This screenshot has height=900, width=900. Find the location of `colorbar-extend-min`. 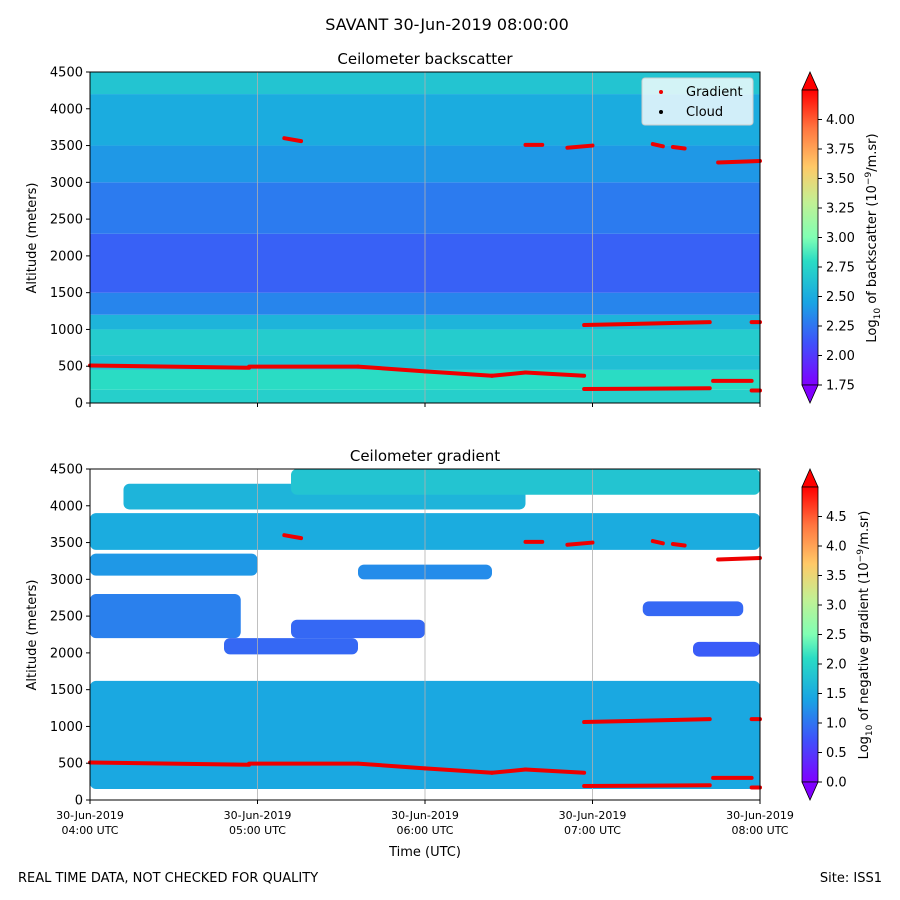

colorbar-extend-min is located at coordinates (810, 394).